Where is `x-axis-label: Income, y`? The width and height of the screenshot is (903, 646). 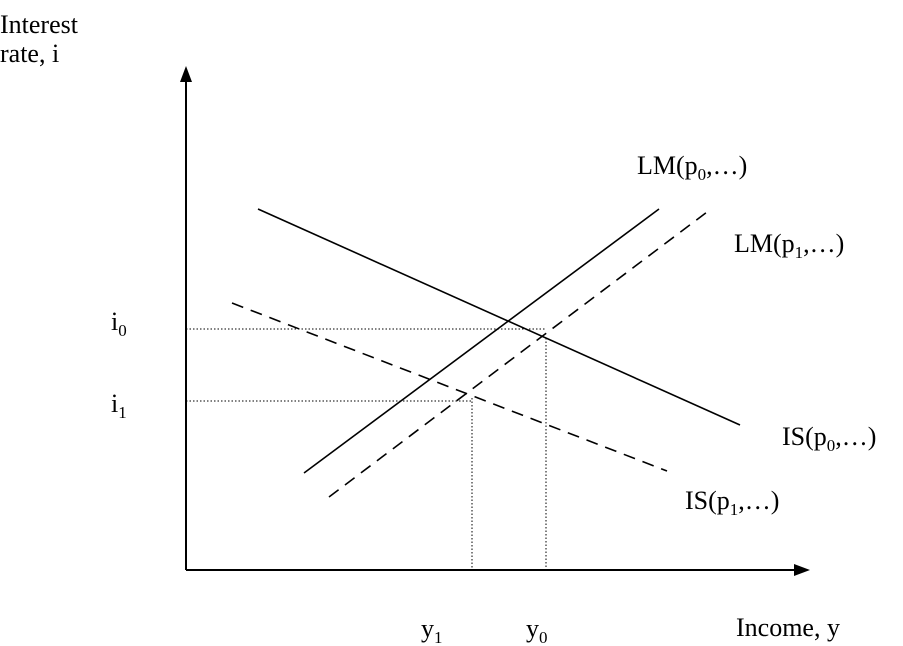 x-axis-label: Income, y is located at coordinates (788, 627).